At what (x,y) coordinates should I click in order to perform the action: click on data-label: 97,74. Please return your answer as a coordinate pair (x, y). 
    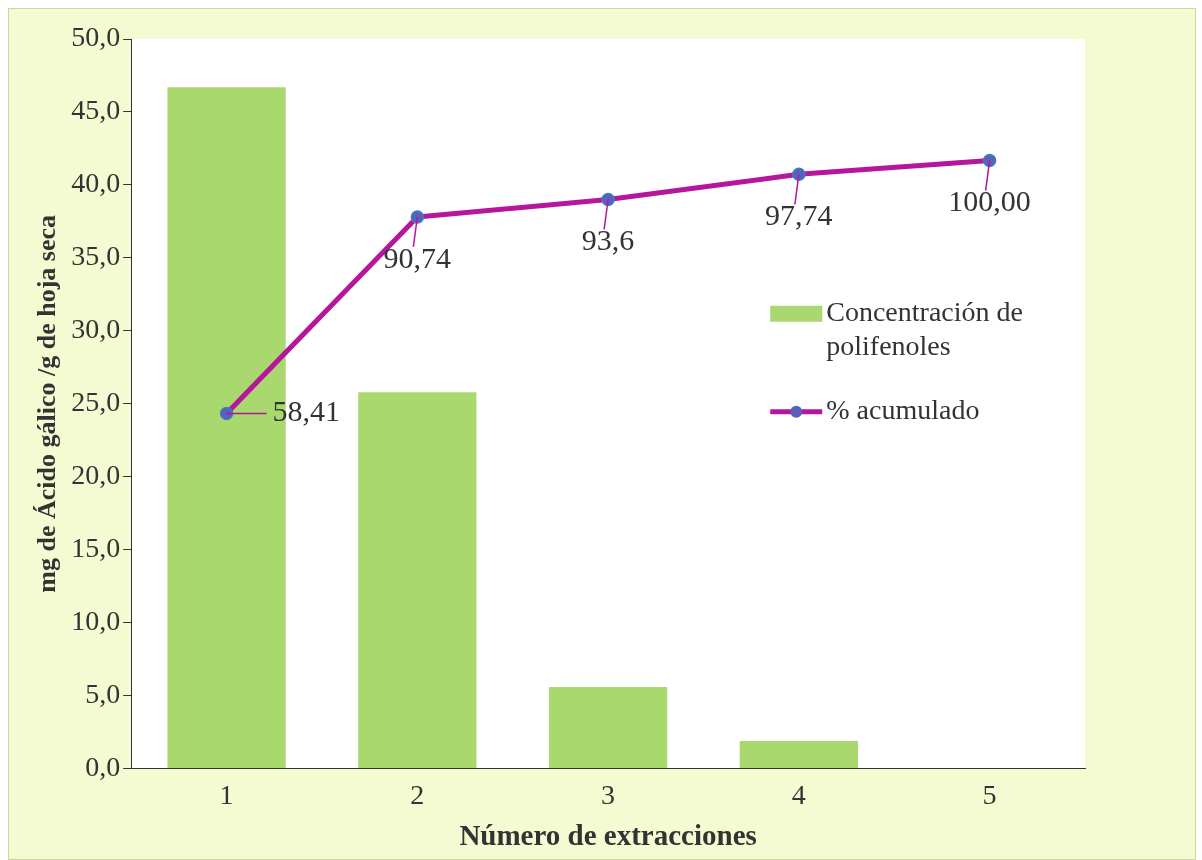
    Looking at the image, I should click on (799, 215).